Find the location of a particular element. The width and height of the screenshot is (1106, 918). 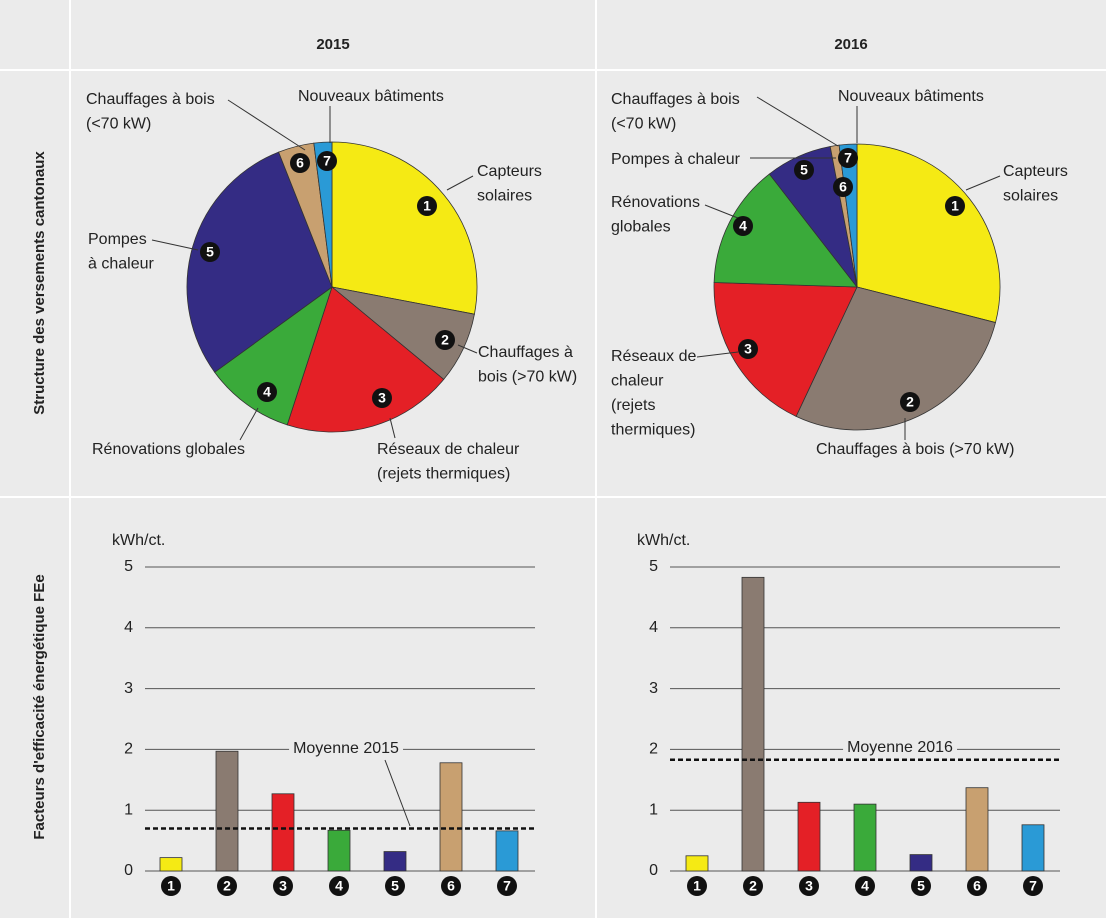

slice-label: Réseaux de is located at coordinates (653, 356).